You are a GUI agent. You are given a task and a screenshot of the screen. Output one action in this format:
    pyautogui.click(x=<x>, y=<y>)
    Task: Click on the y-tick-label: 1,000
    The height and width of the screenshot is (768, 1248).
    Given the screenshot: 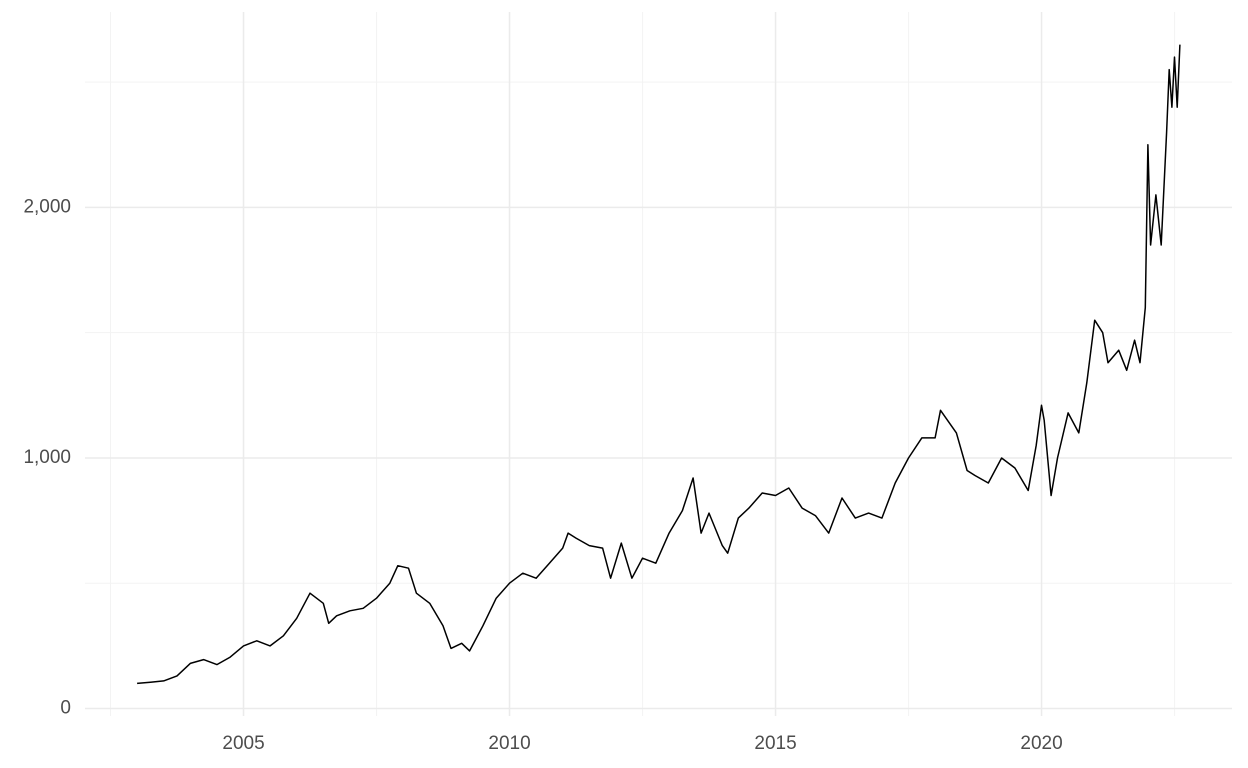 What is the action you would take?
    pyautogui.click(x=47, y=457)
    